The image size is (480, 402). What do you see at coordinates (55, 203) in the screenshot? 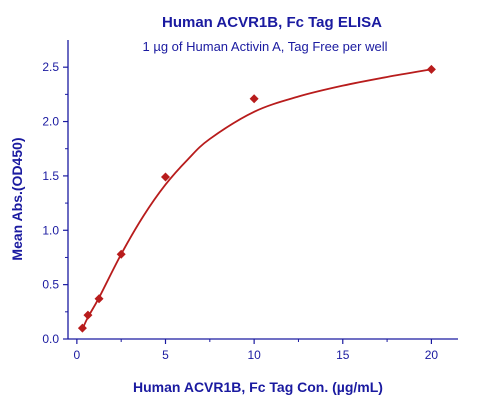
I see `y-ticks: 0.0 0.5 1.0 1.5 2.0 2.5` at bounding box center [55, 203].